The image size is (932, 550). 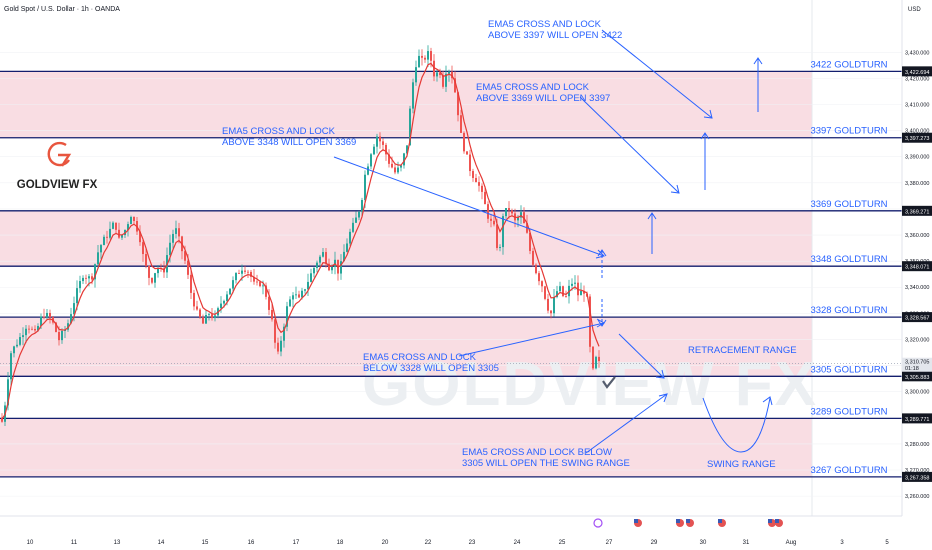 I want to click on currency-label: USD, so click(x=914, y=10).